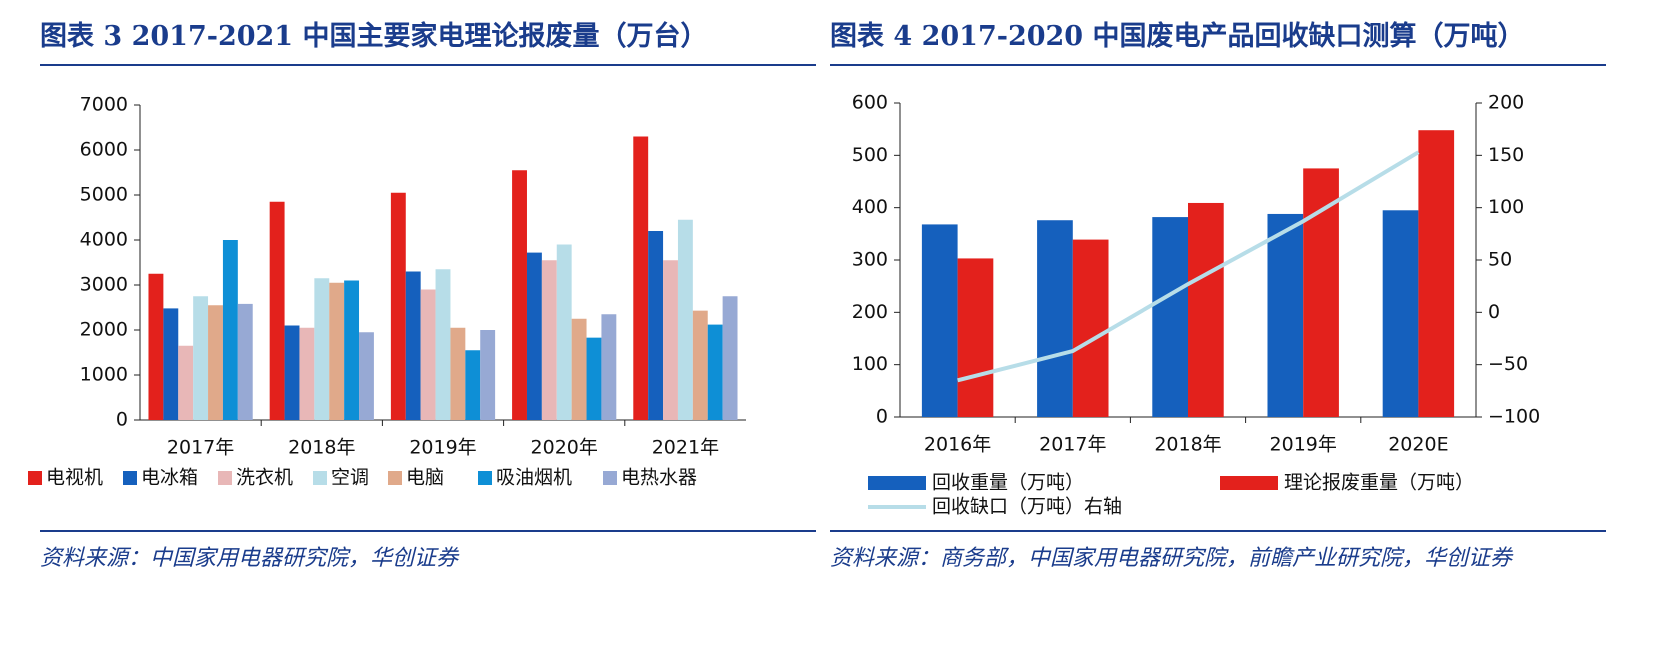 Image resolution: width=1656 pixels, height=662 pixels. Describe the element at coordinates (1506, 155) in the screenshot. I see `y2-tick-label: 150` at that location.